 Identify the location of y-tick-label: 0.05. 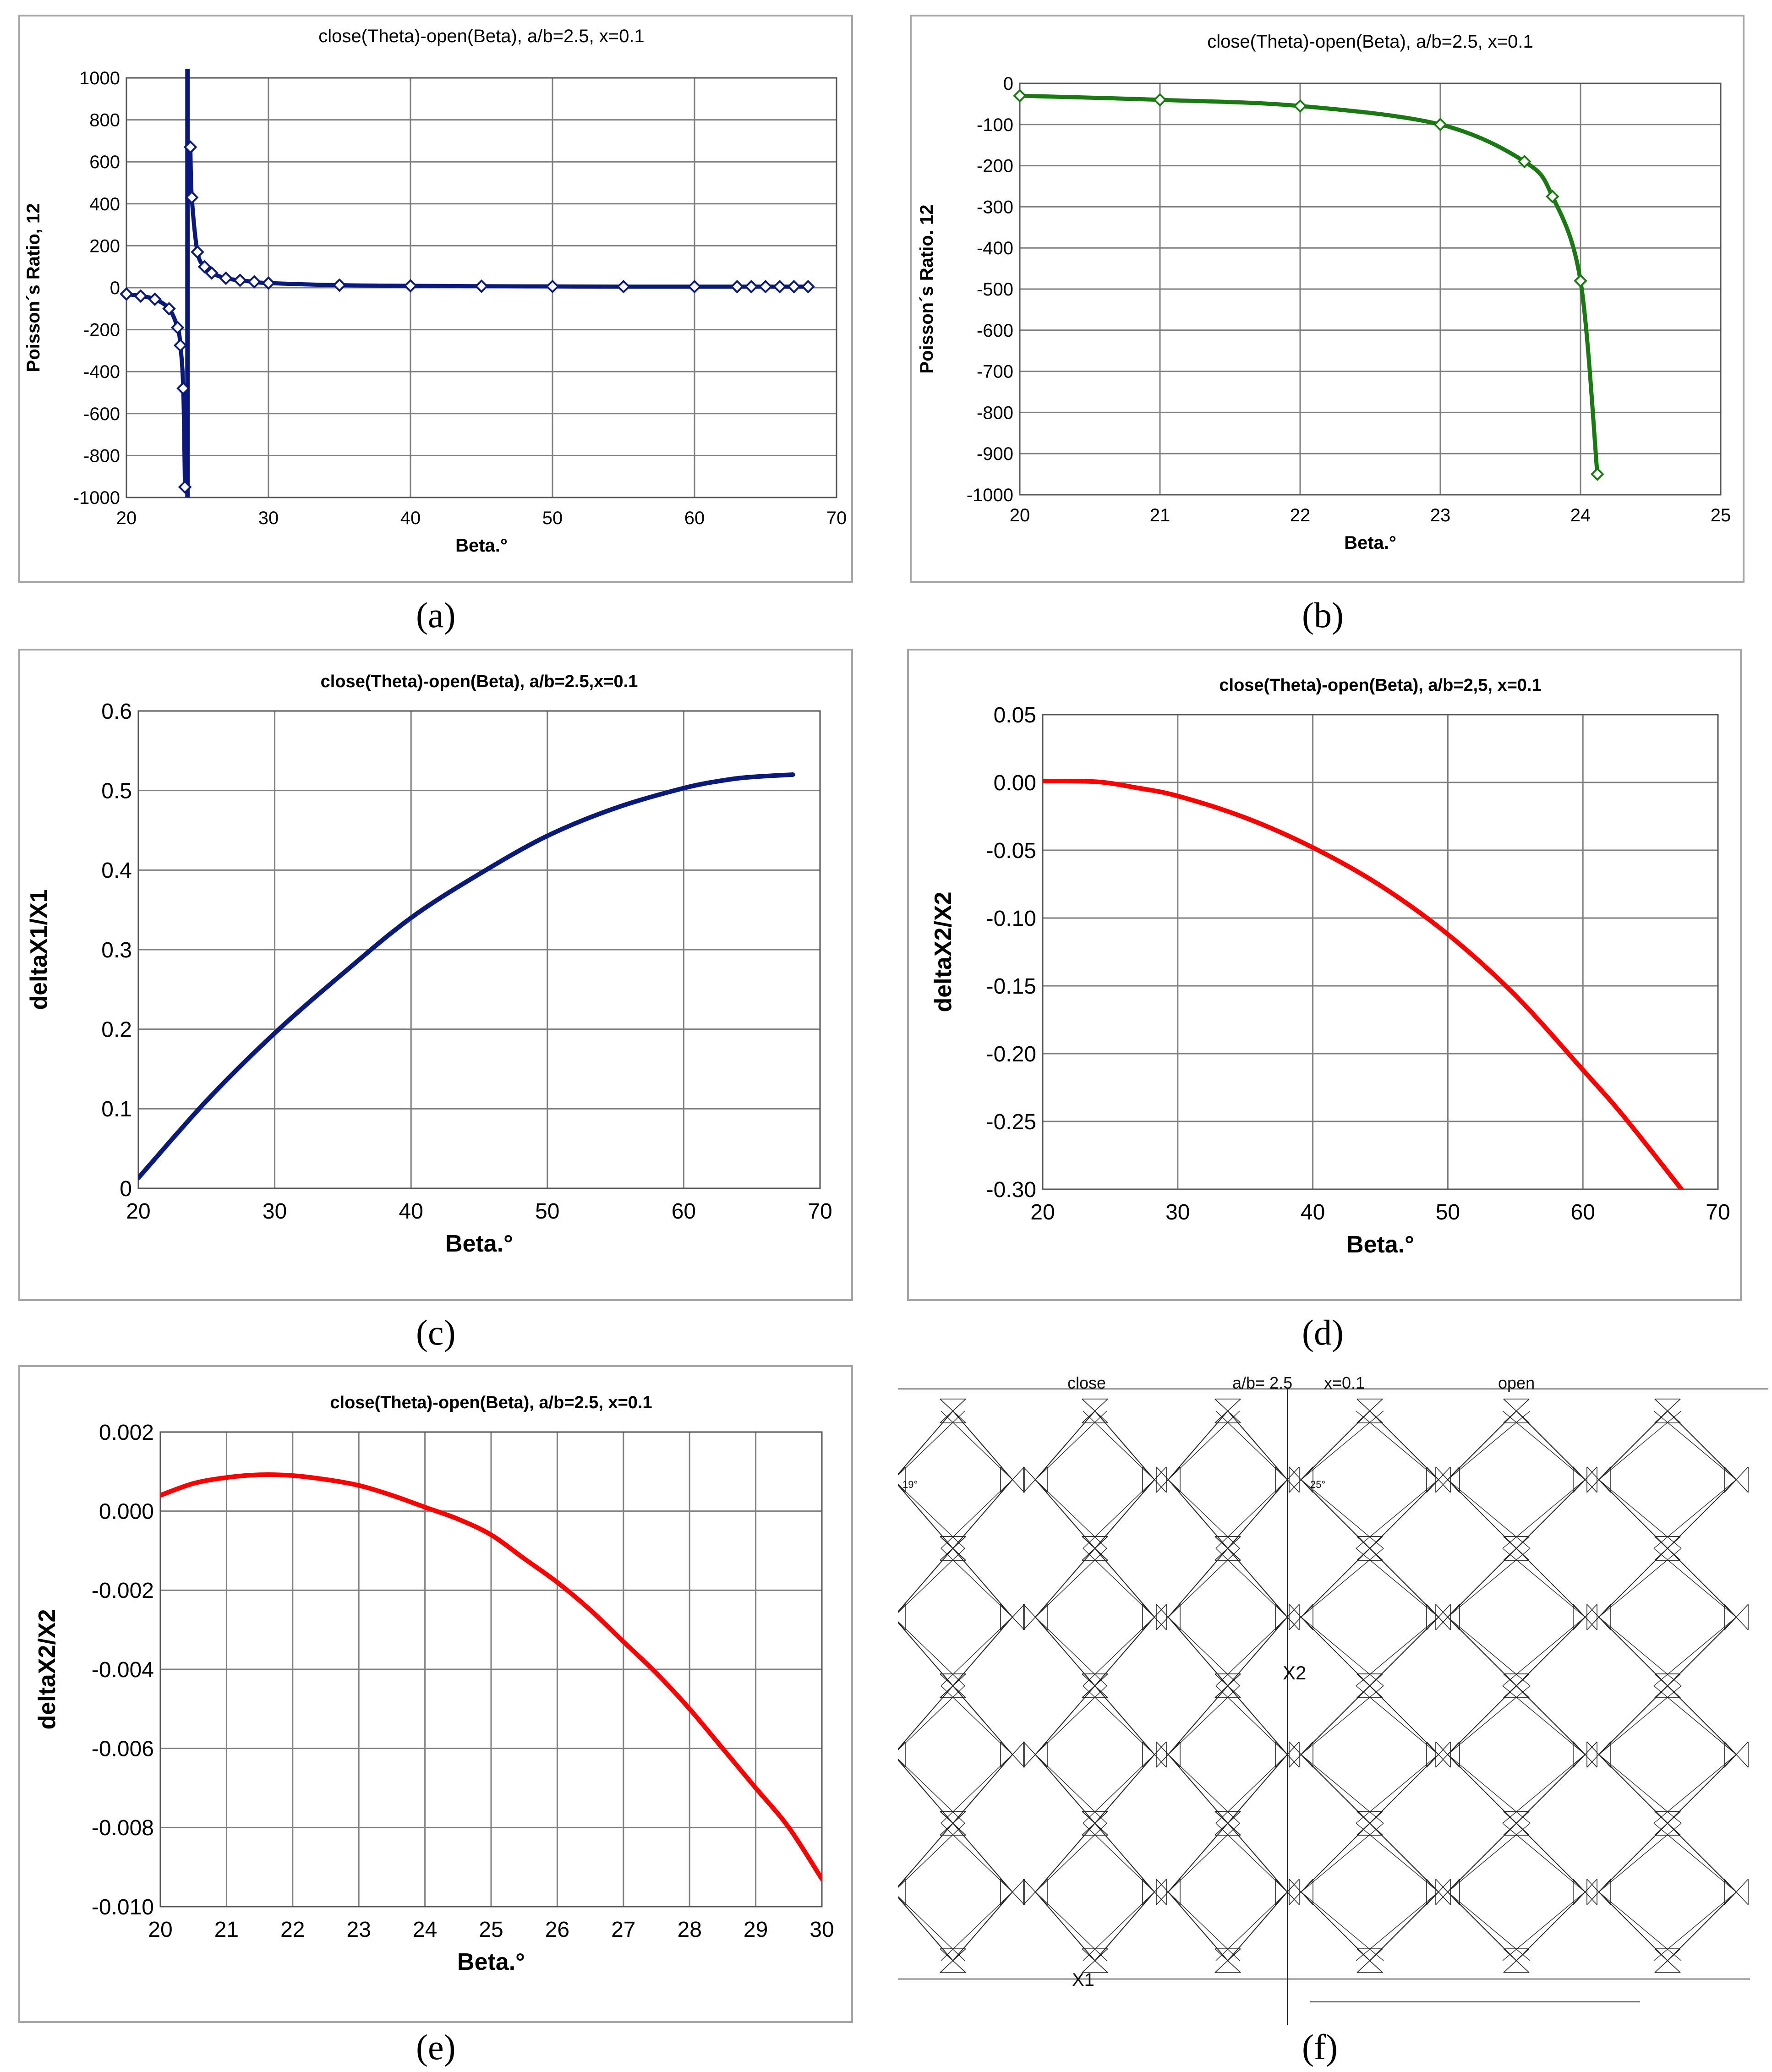
(1015, 715).